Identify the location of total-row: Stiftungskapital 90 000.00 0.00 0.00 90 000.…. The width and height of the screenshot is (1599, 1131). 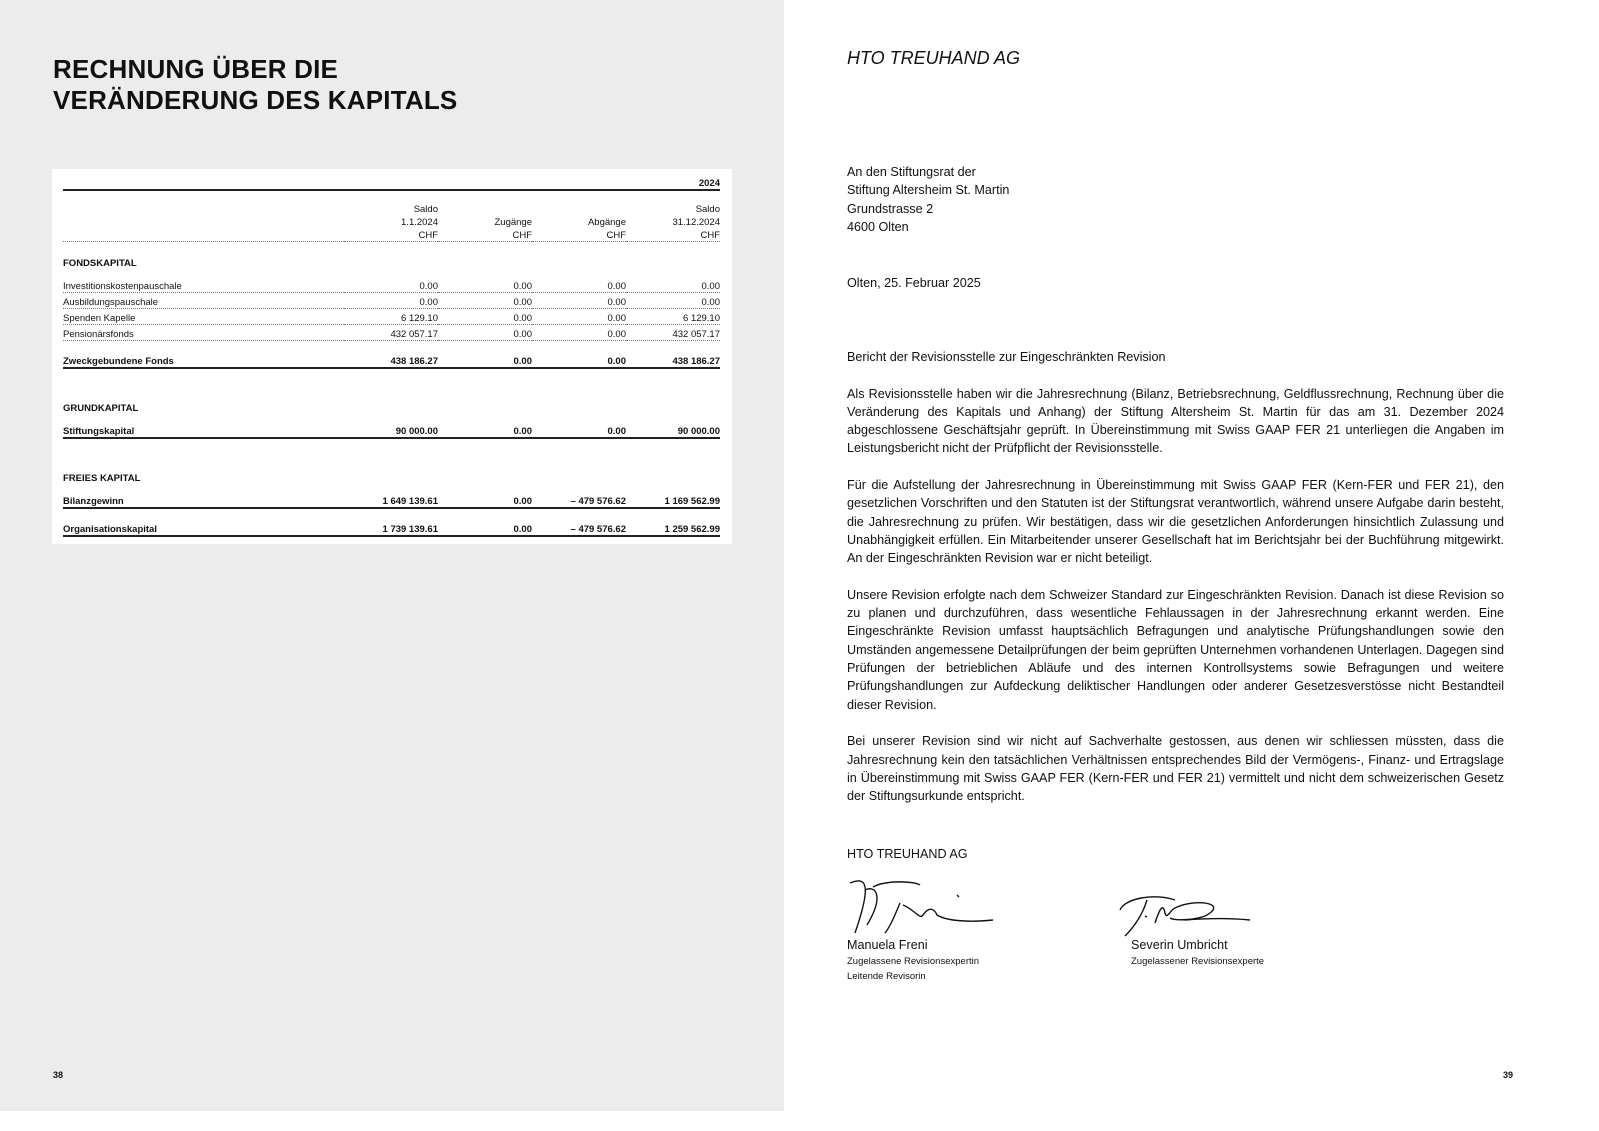
(391, 430).